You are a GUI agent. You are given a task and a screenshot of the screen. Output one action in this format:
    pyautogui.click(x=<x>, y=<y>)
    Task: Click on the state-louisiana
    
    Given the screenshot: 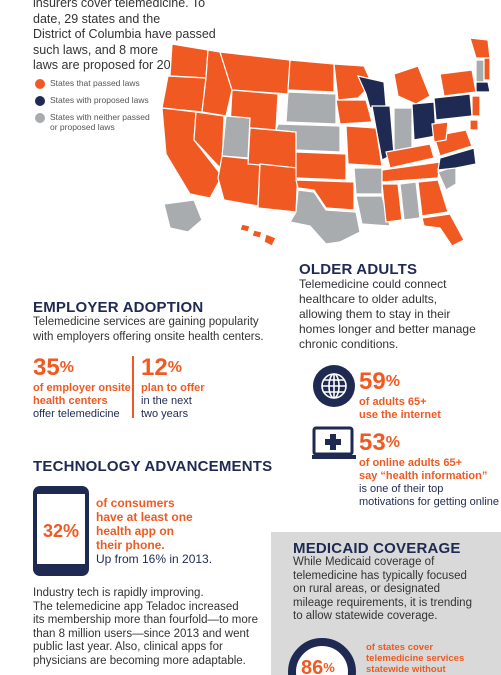 What is the action you would take?
    pyautogui.click(x=373, y=211)
    